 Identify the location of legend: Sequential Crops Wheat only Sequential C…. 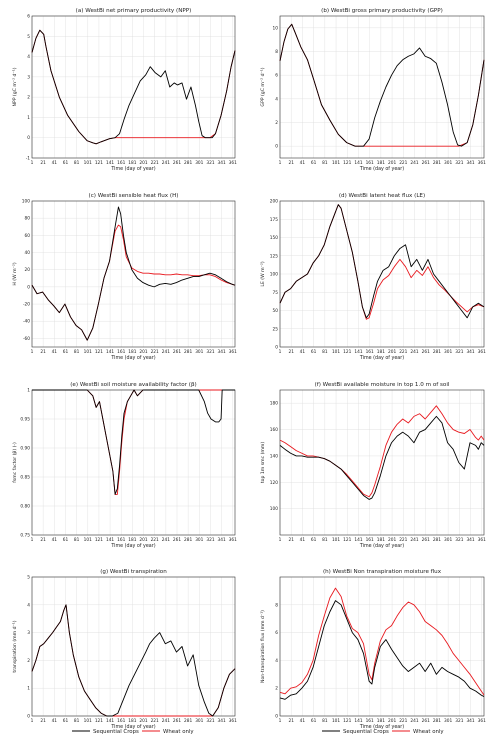
(258, 732).